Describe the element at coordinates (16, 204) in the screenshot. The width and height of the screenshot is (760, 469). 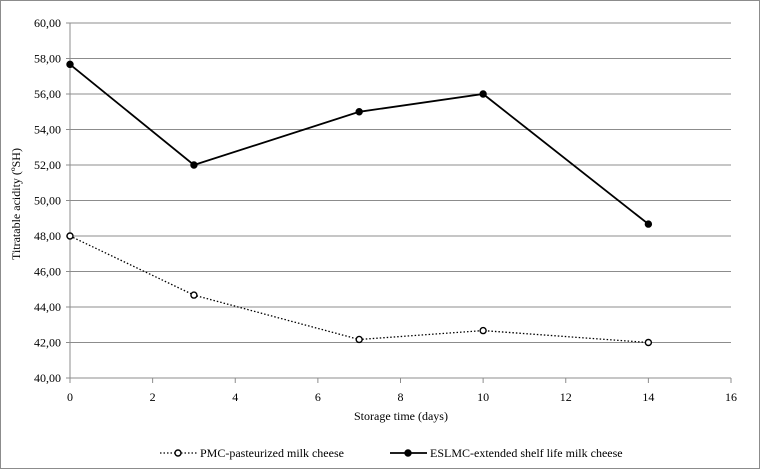
I see `y-axis-label: Titratable acidity (ºSH)` at that location.